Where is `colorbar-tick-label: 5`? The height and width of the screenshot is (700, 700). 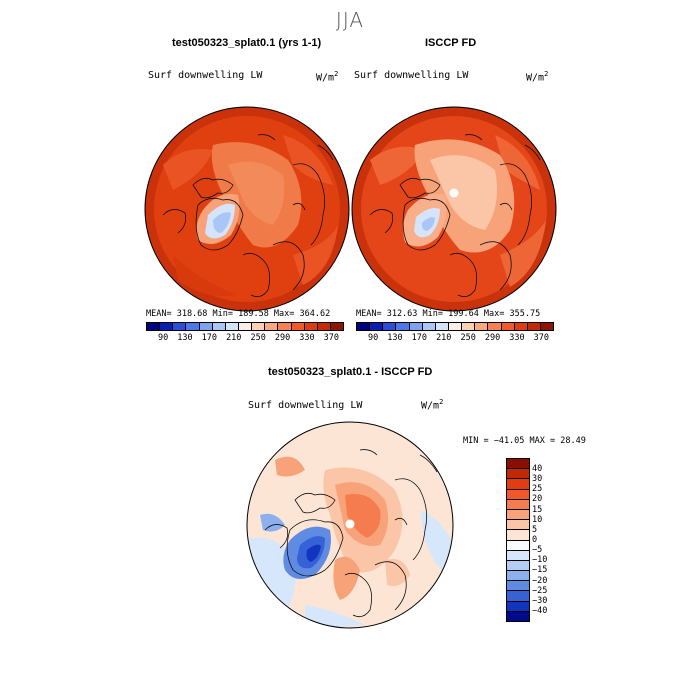
colorbar-tick-label: 5 is located at coordinates (535, 529).